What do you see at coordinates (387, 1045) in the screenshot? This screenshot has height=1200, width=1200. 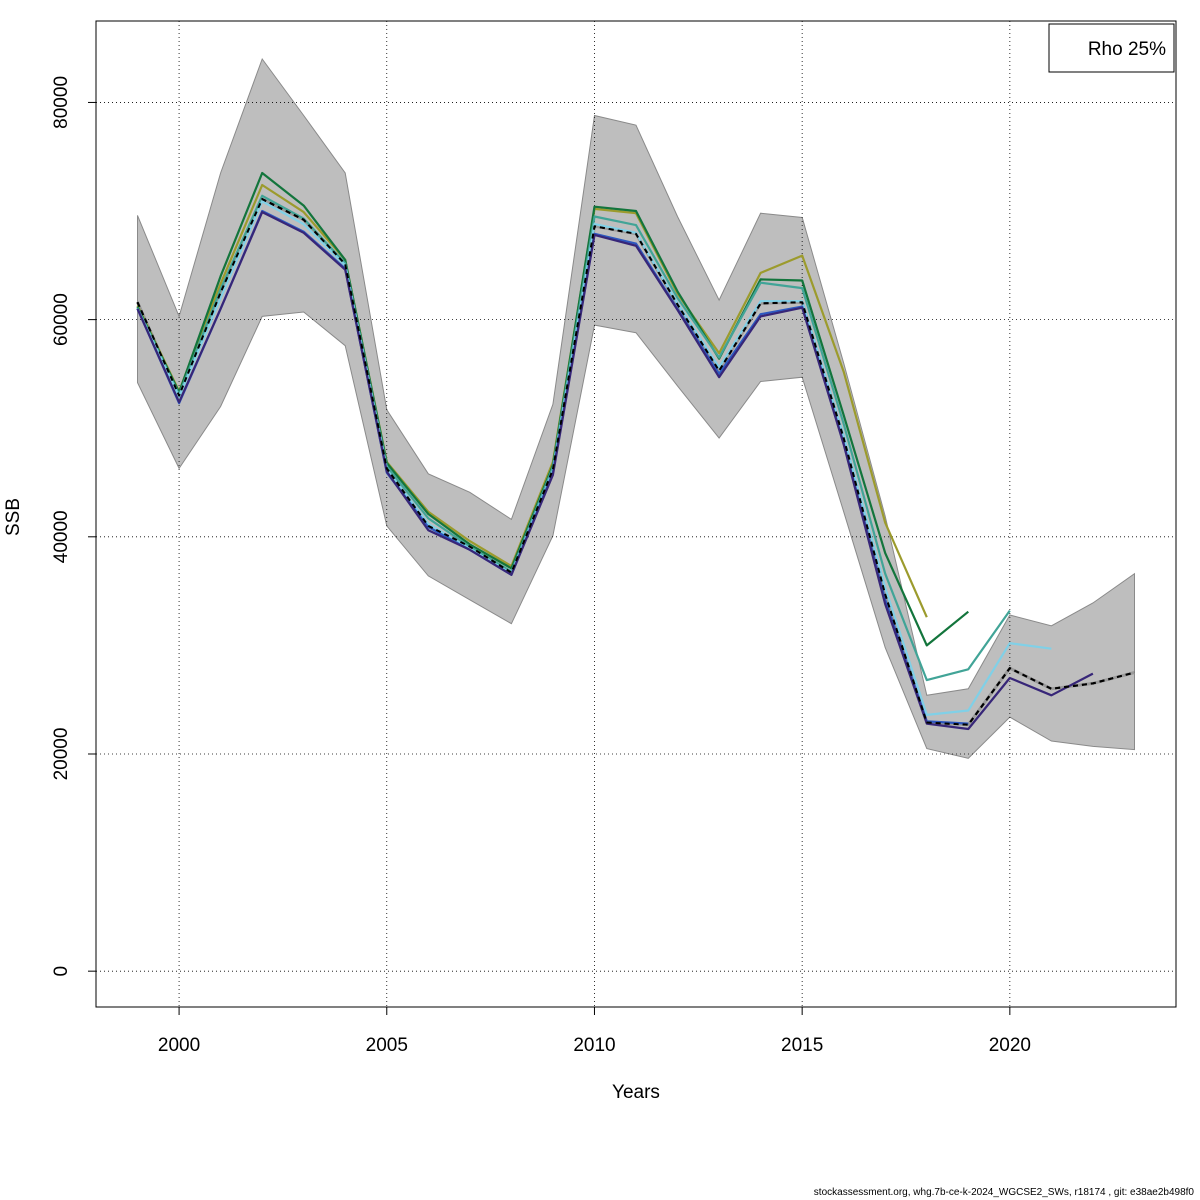 I see `x-tick-label: 2005` at bounding box center [387, 1045].